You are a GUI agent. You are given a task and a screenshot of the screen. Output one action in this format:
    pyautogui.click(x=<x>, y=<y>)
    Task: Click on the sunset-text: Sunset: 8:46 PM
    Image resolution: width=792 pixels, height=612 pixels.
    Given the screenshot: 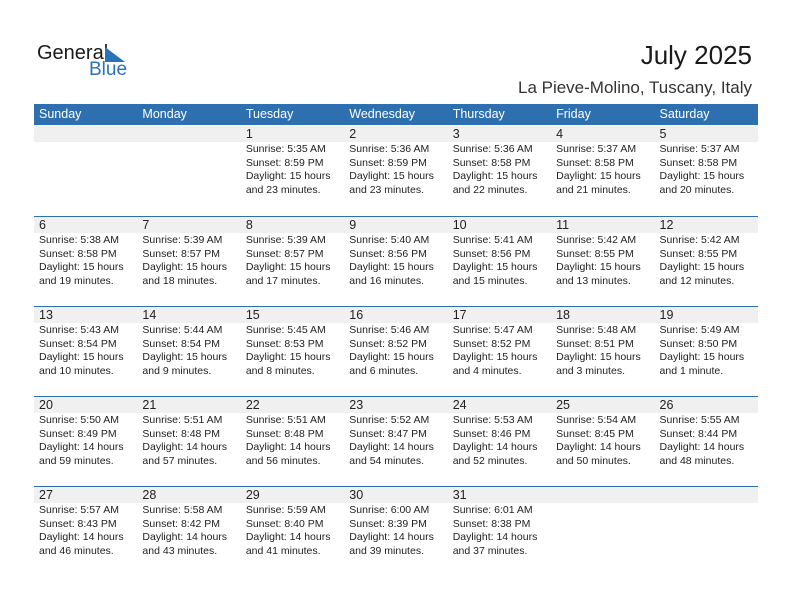 What is the action you would take?
    pyautogui.click(x=491, y=433)
    